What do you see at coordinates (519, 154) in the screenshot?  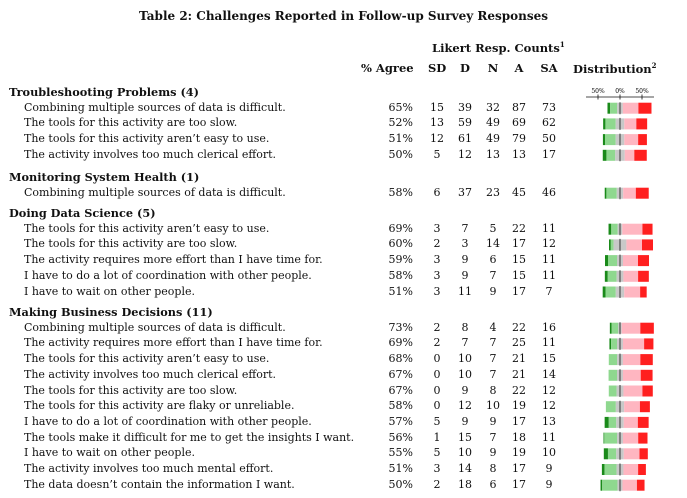 I see `a-count: 13` at bounding box center [519, 154].